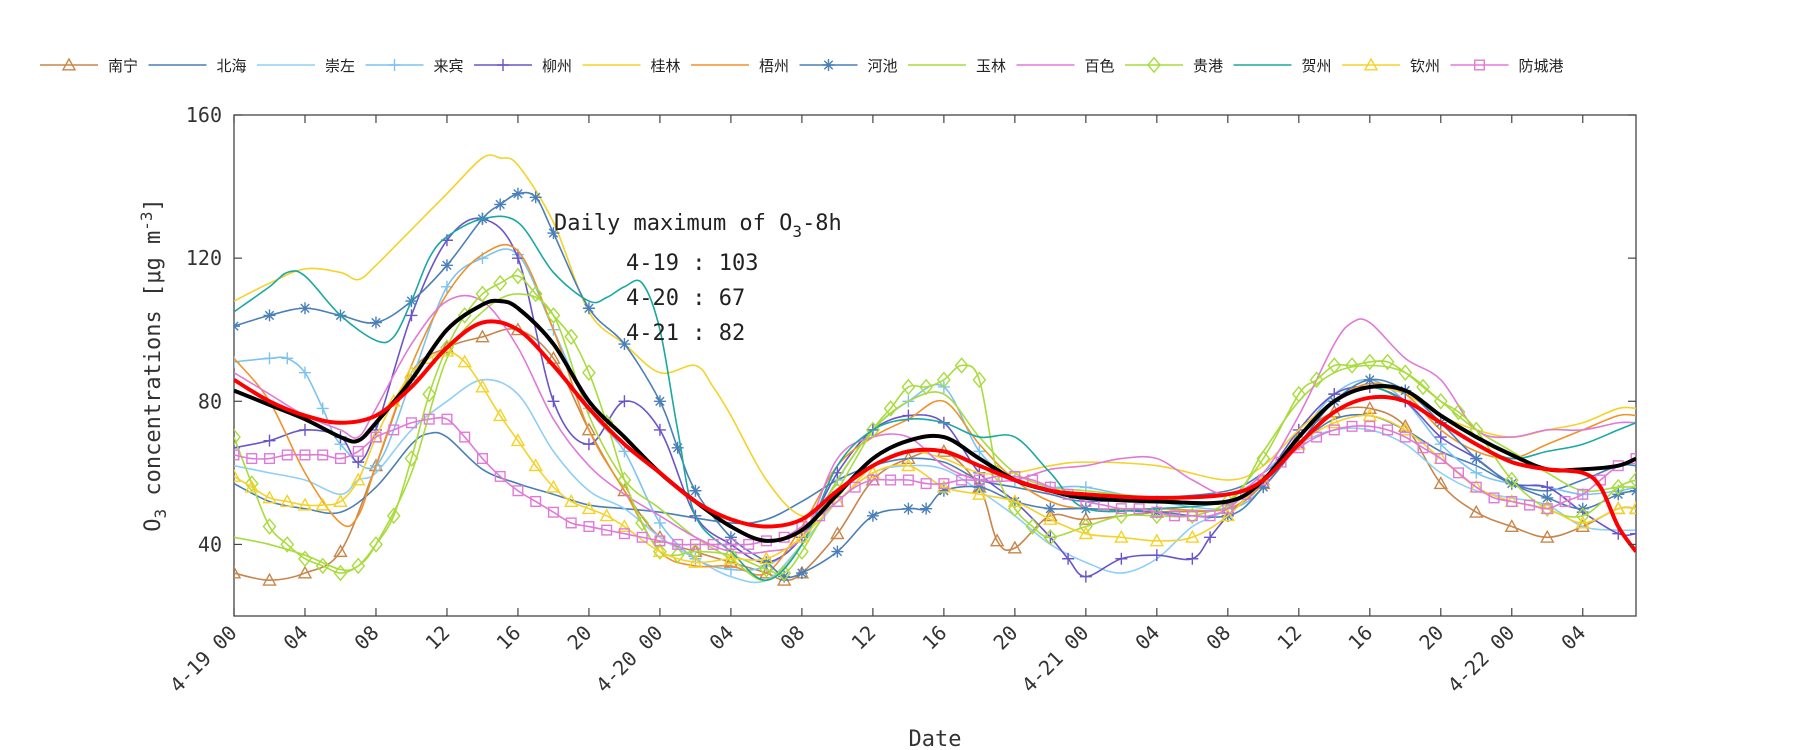 This screenshot has height=750, width=1800. I want to click on legend-label: 来宾, so click(449, 66).